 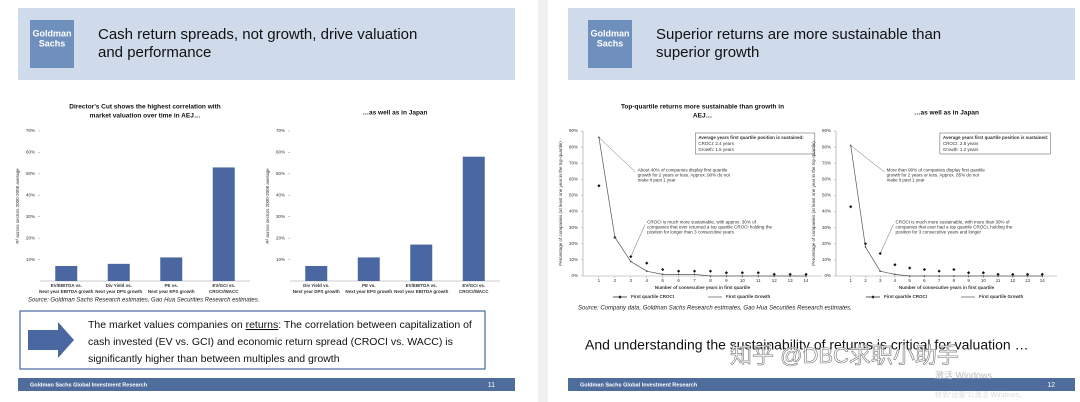 I want to click on x-tick-label: Next year EPS growth, so click(x=171, y=291).